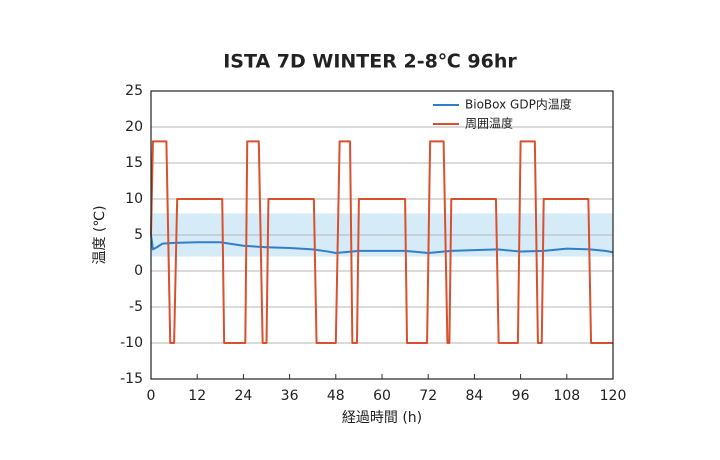 The width and height of the screenshot is (720, 460). What do you see at coordinates (521, 396) in the screenshot?
I see `x-tick-label: 96` at bounding box center [521, 396].